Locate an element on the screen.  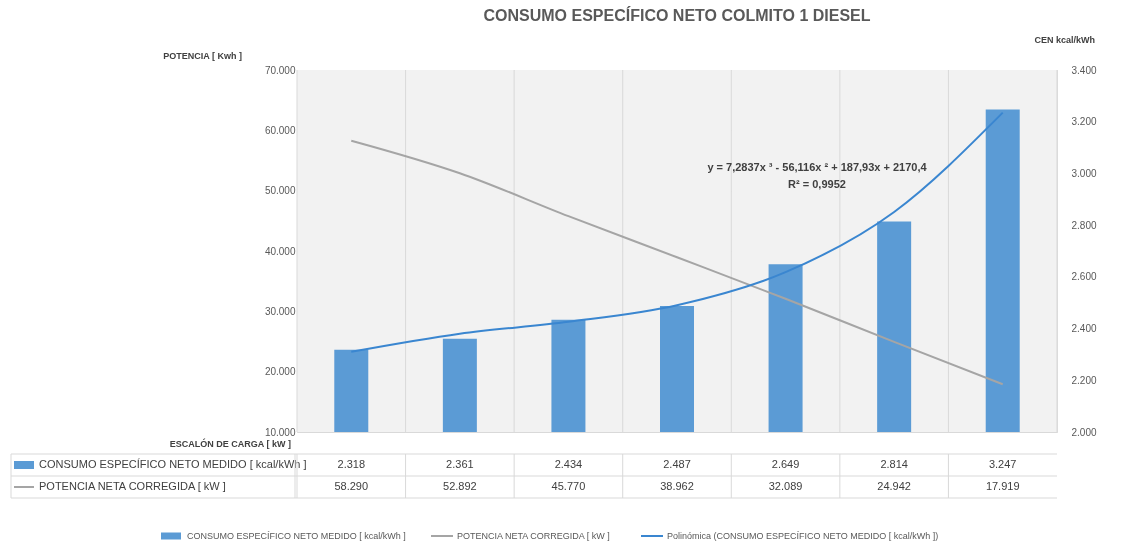
x-tick-label: 17.919 is located at coordinates (1002, 486).